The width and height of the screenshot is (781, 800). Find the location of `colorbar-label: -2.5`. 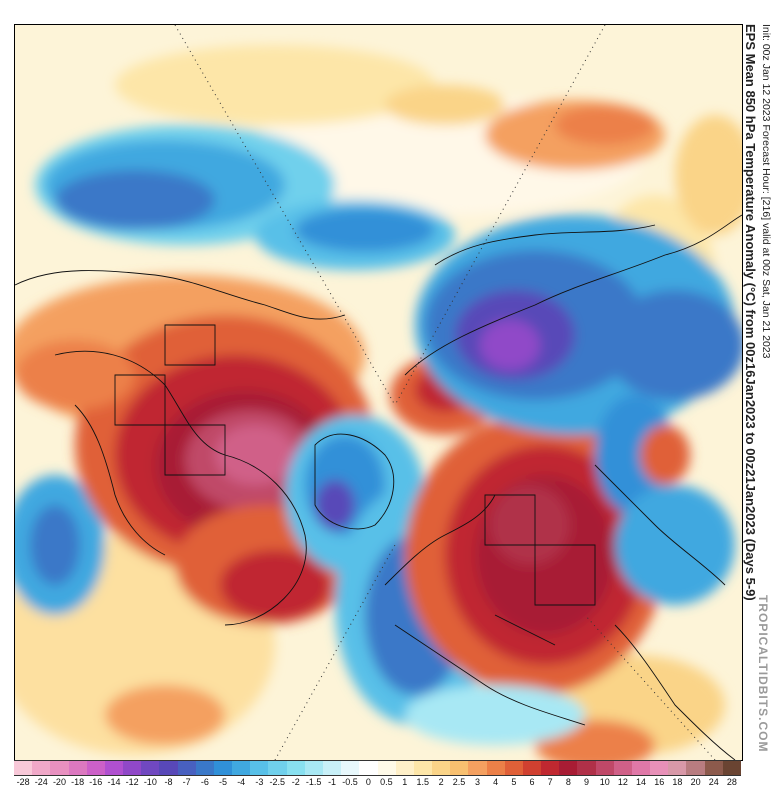

colorbar-label: -2.5 is located at coordinates (277, 782).